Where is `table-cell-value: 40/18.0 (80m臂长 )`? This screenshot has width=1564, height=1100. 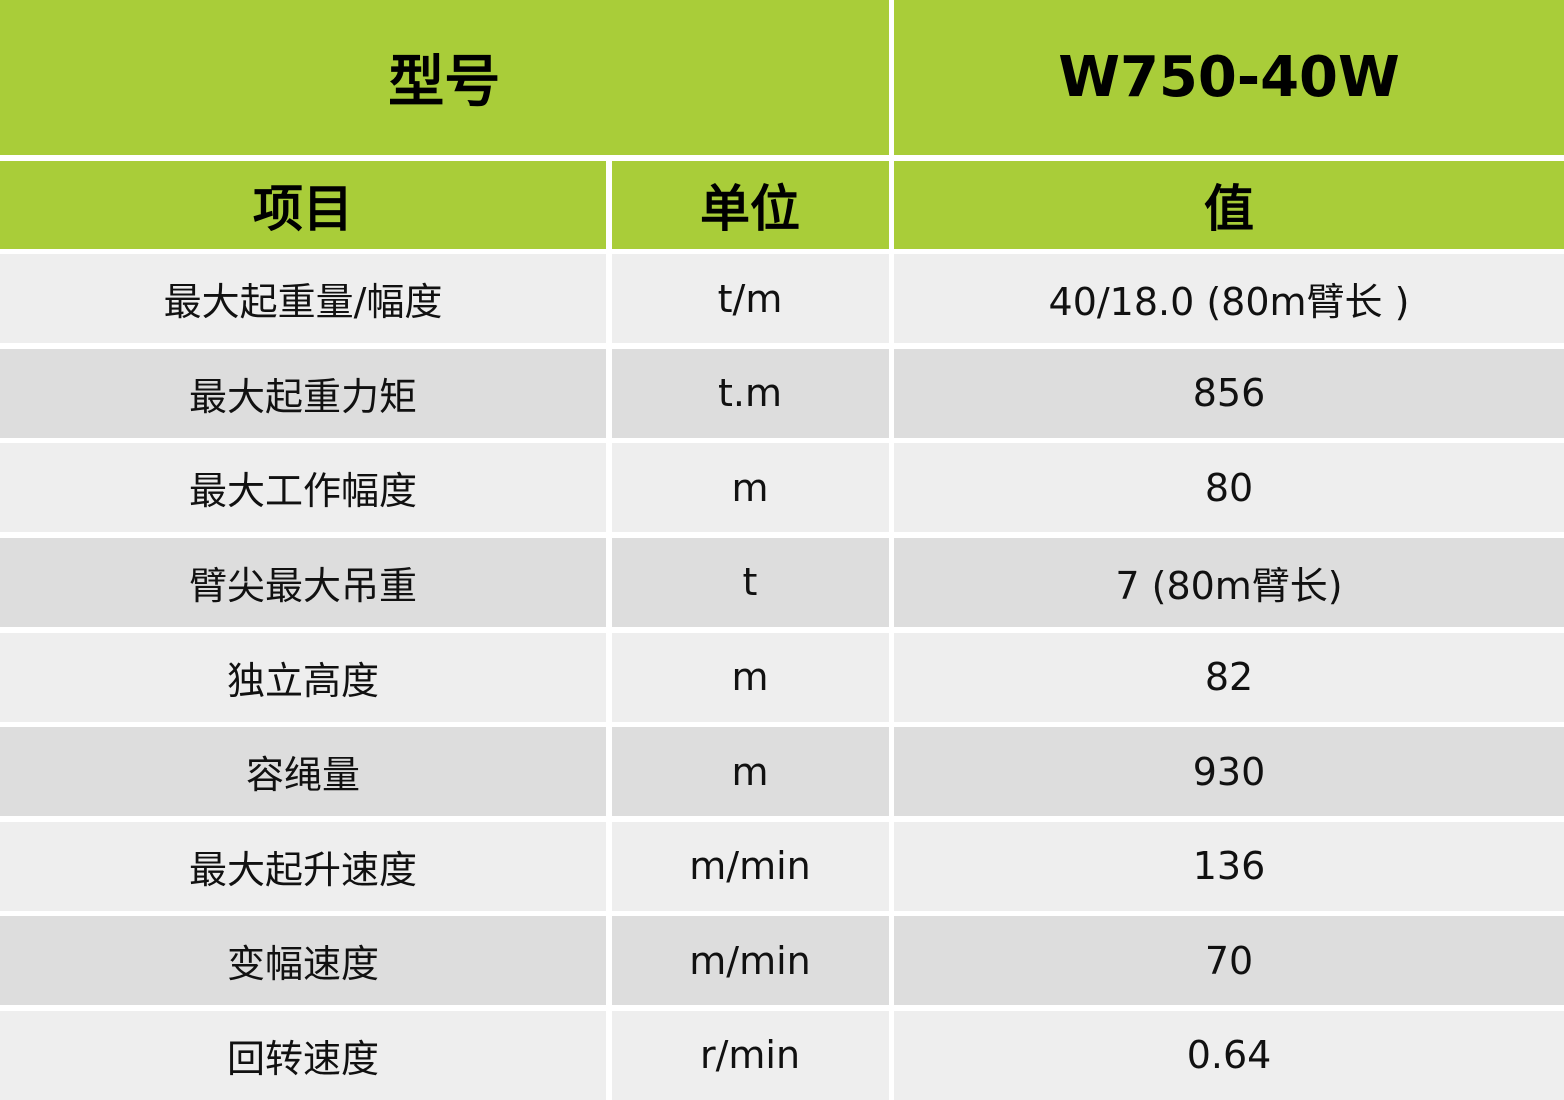 table-cell-value: 40/18.0 (80m臂长 ) is located at coordinates (1229, 299).